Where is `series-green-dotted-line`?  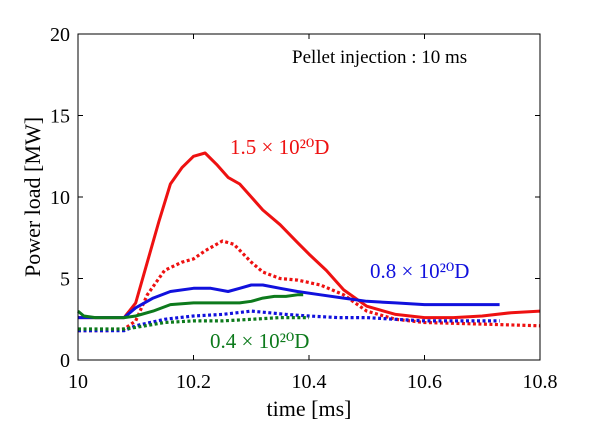 series-green-dotted-line is located at coordinates (193, 323).